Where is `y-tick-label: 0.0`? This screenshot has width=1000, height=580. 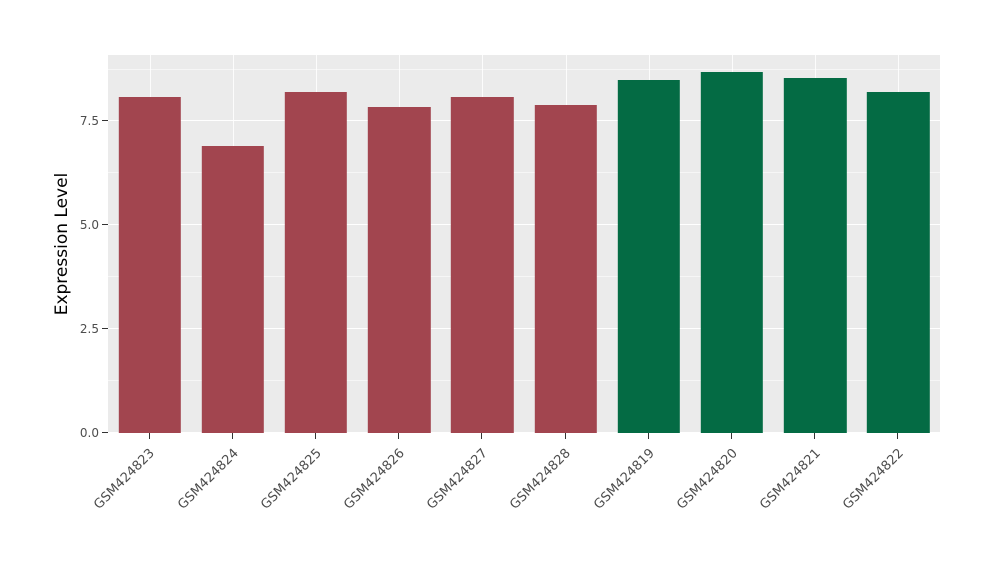
y-tick-label: 0.0 is located at coordinates (89, 433).